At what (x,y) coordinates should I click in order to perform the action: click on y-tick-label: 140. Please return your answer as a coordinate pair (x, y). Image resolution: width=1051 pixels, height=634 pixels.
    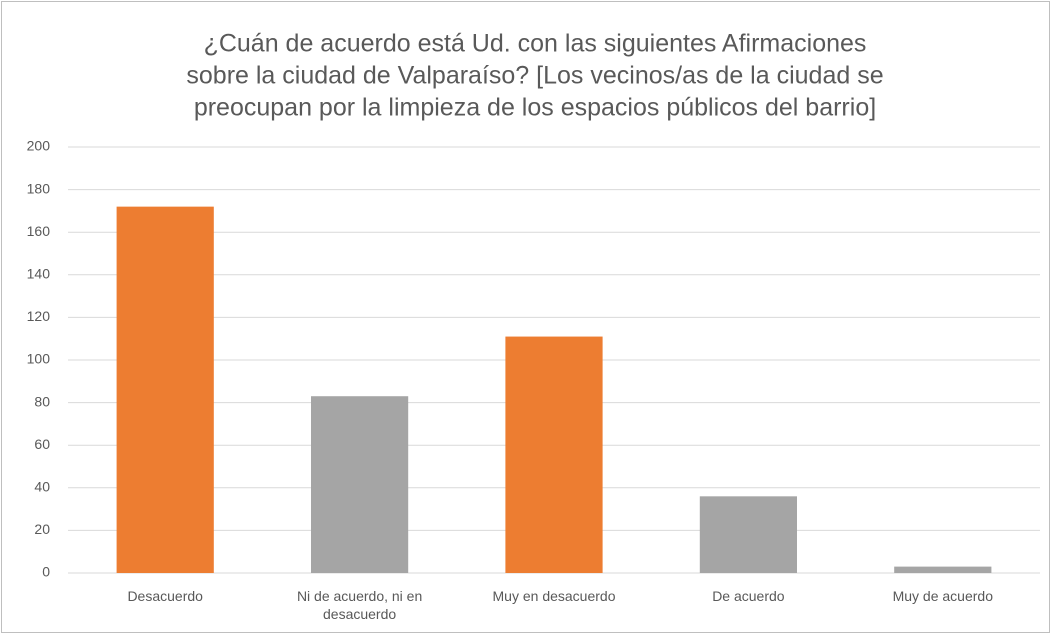
    Looking at the image, I should click on (39, 274).